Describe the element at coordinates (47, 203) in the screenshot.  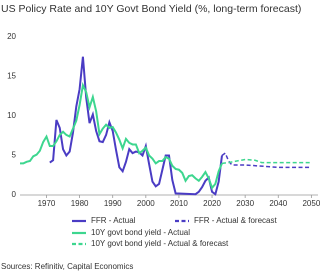
I see `x-tick-label: 1970` at that location.